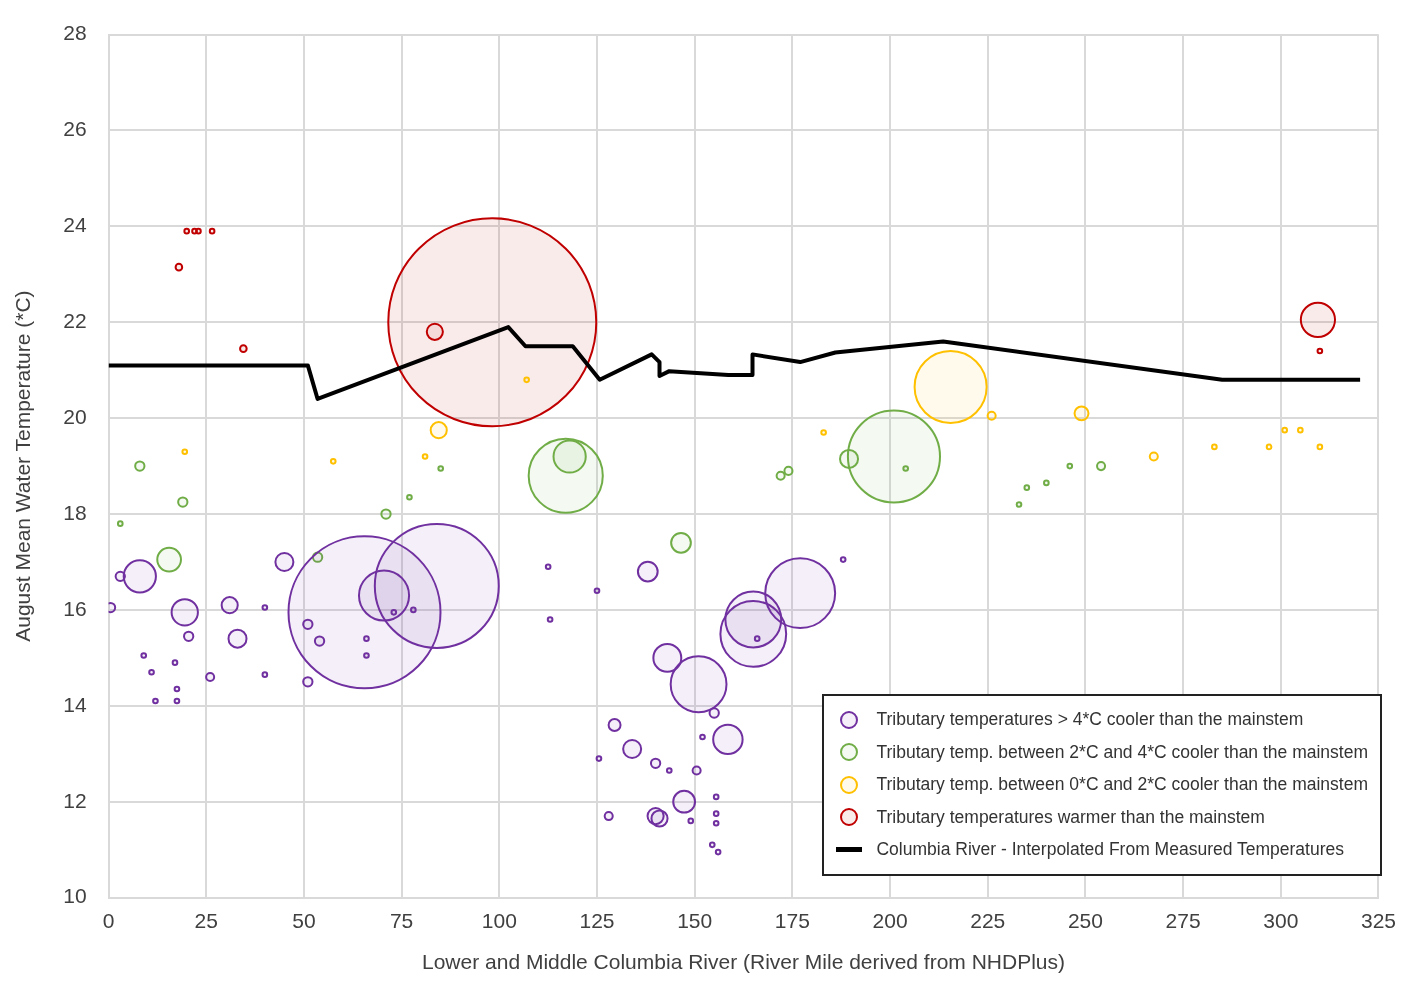 Image resolution: width=1408 pixels, height=988 pixels. What do you see at coordinates (695, 920) in the screenshot?
I see `x-tick-label: 150` at bounding box center [695, 920].